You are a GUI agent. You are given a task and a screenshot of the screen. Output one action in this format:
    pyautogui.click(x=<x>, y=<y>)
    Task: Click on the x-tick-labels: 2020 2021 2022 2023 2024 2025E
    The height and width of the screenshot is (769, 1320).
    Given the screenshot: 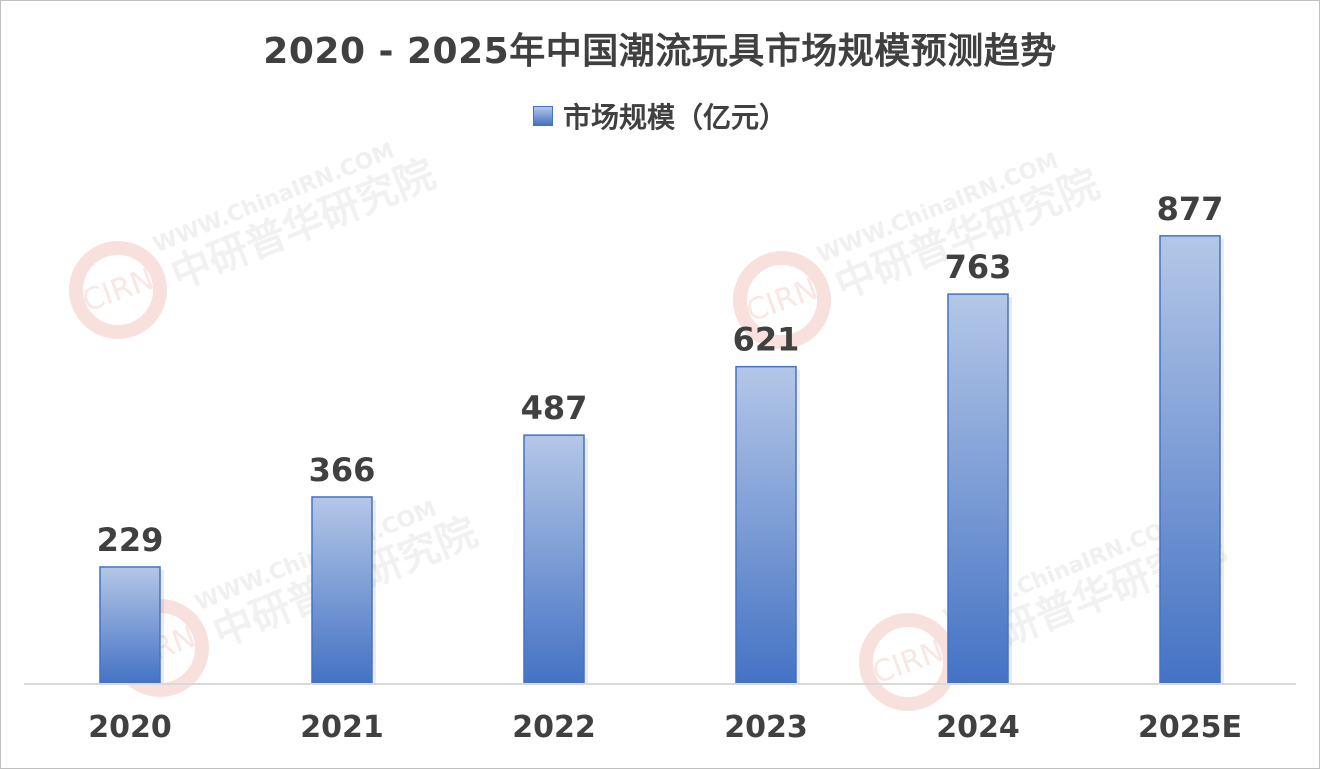 What is the action you would take?
    pyautogui.click(x=665, y=727)
    